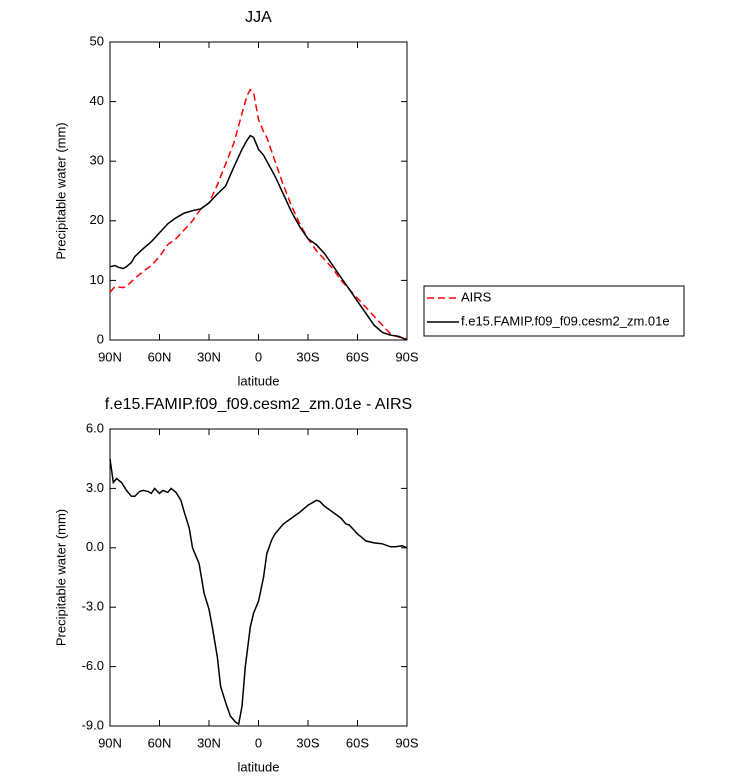 The height and width of the screenshot is (781, 733). What do you see at coordinates (258, 17) in the screenshot?
I see `chart-title: JJA` at bounding box center [258, 17].